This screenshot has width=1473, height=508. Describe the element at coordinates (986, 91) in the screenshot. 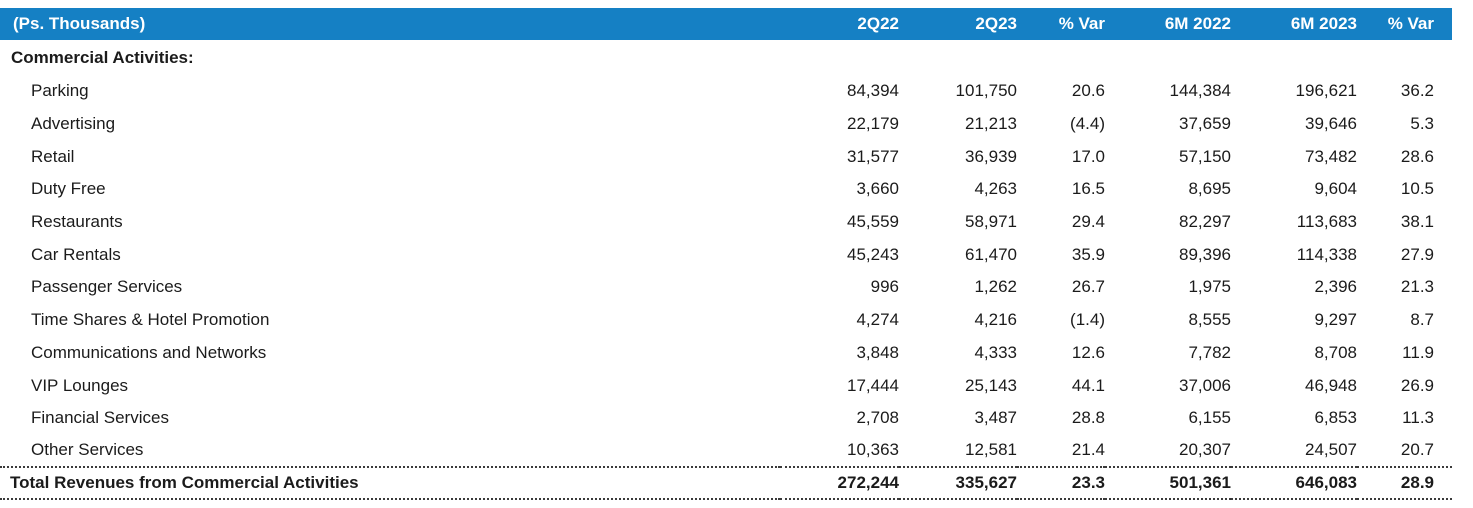

I see `table-cell: 101,750` at that location.